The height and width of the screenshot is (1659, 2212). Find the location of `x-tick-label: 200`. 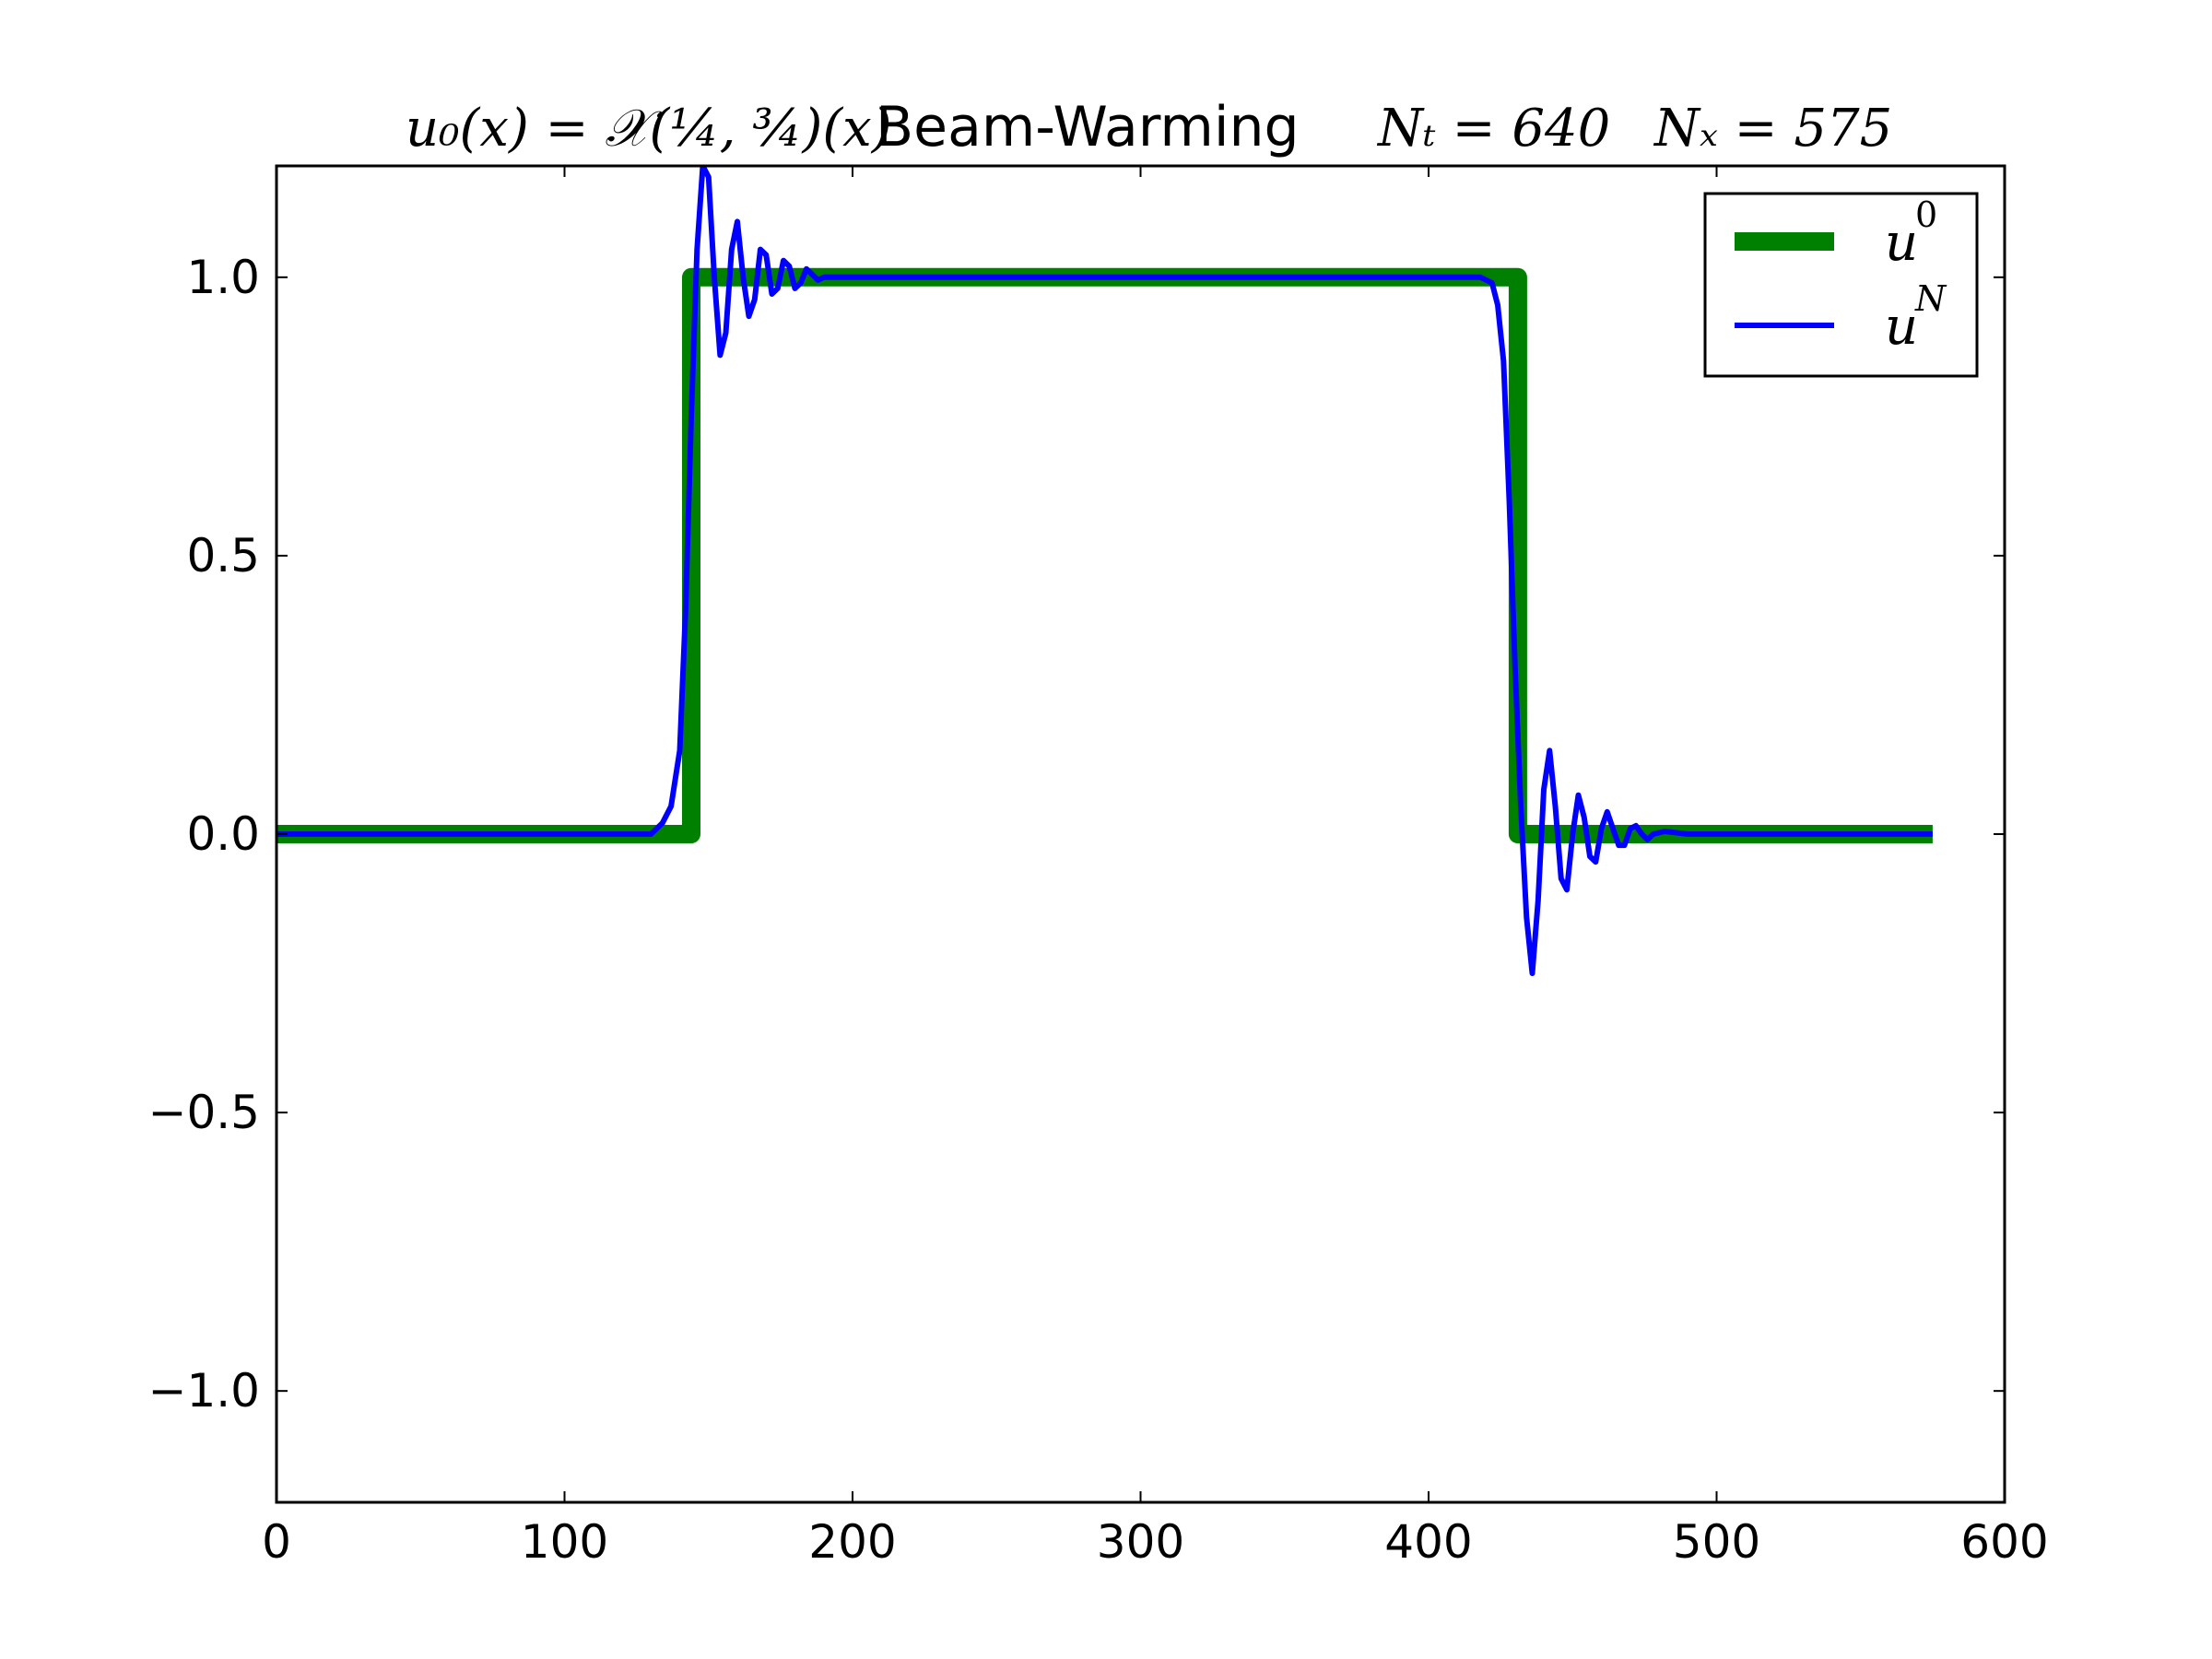

x-tick-label: 200 is located at coordinates (852, 1542).